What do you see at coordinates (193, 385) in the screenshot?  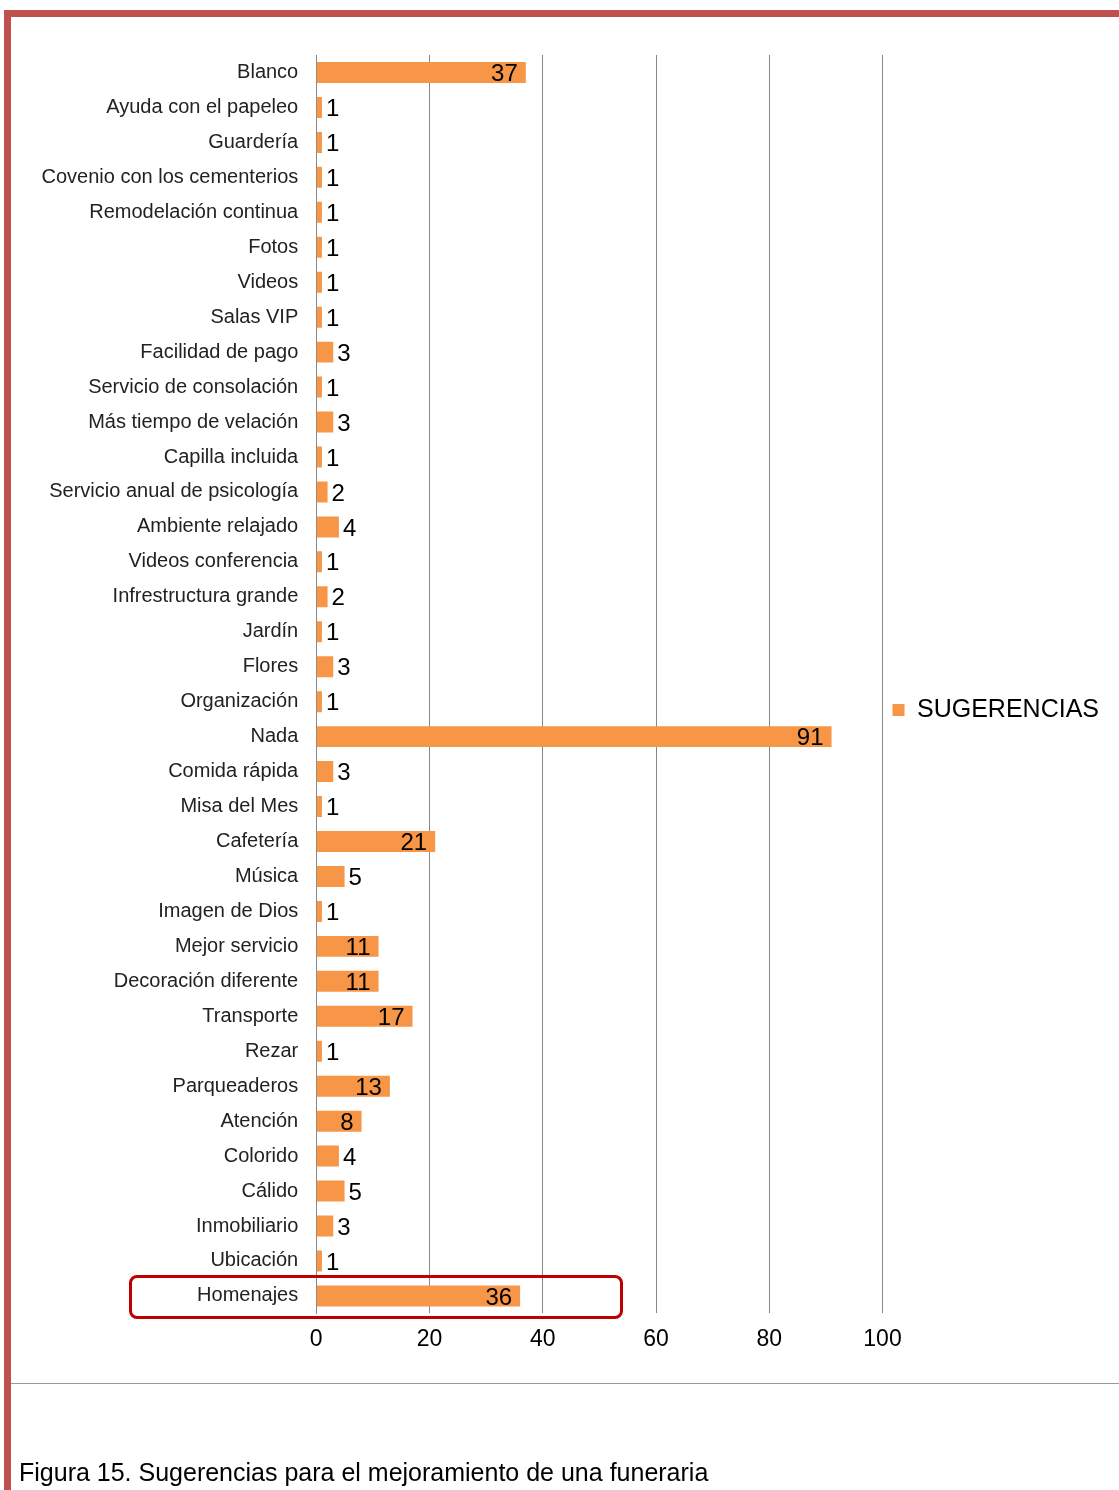 I see `y-tick-label: Servicio de consolación` at bounding box center [193, 385].